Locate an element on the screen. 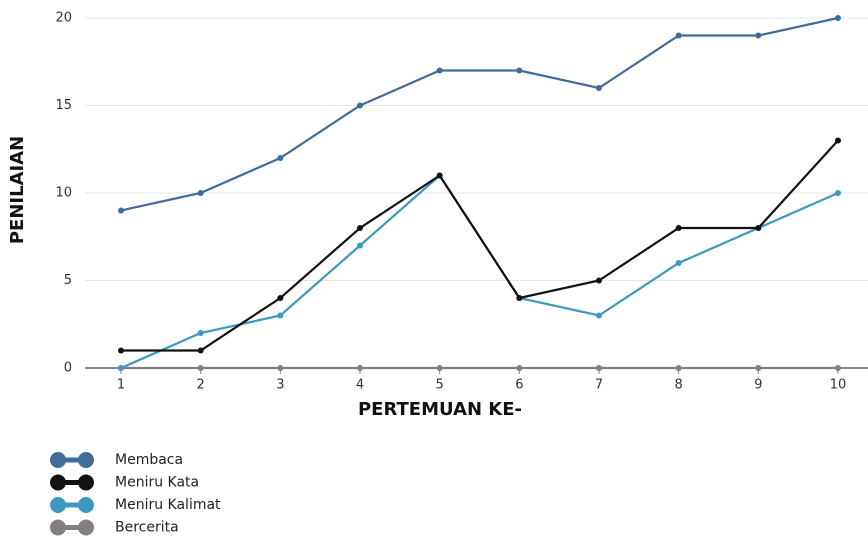 The image size is (868, 552). y-tick-label: 0 is located at coordinates (68, 368).